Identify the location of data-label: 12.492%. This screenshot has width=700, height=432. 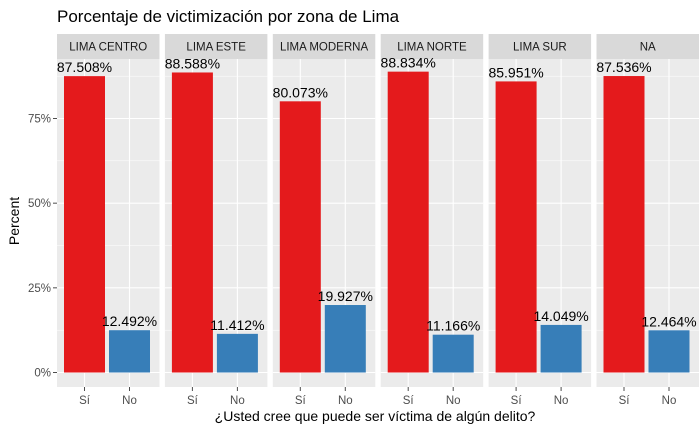
(129, 321).